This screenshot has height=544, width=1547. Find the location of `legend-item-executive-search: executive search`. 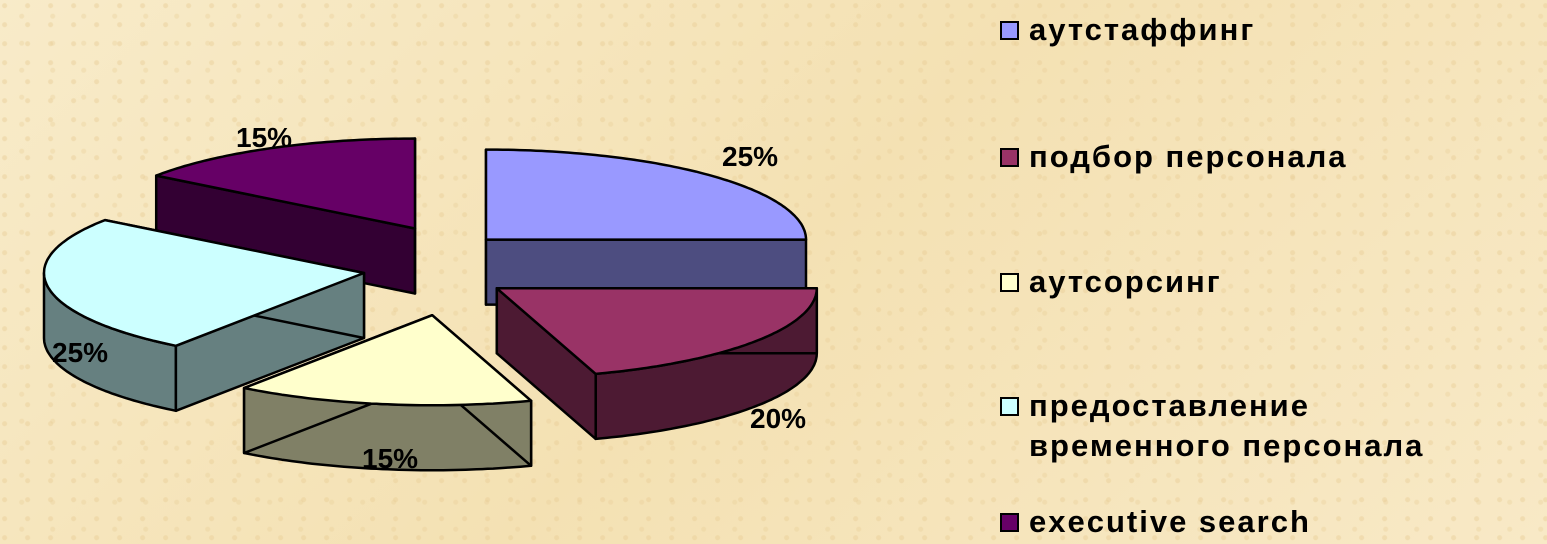

legend-item-executive-search: executive search is located at coordinates (1155, 522).